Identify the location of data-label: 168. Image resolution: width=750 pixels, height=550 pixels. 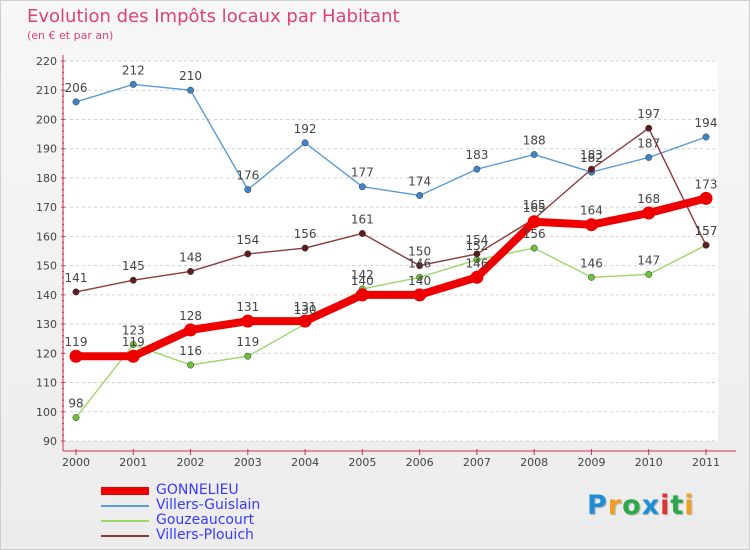
(648, 199).